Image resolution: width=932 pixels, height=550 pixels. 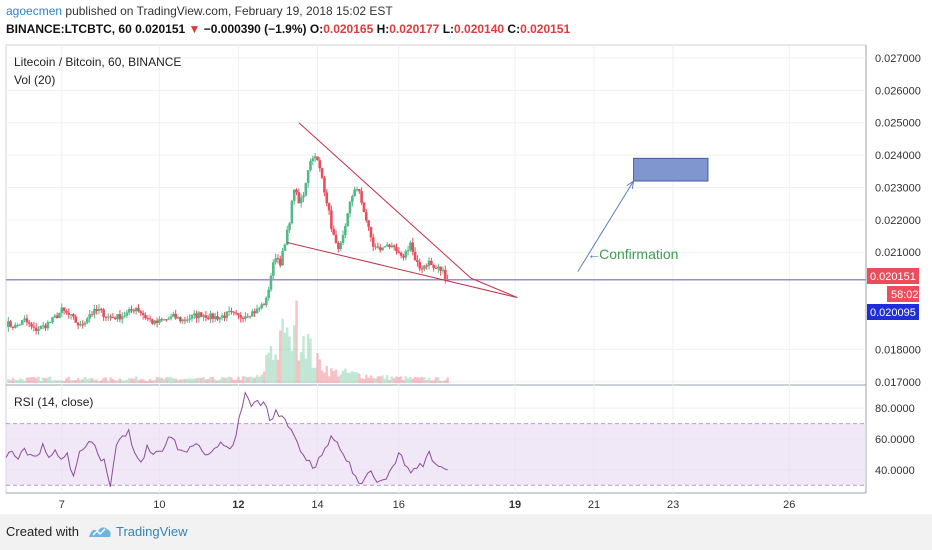 What do you see at coordinates (97, 62) in the screenshot?
I see `pane-title: Litecoin / Bitcoin, 60, BINANCE` at bounding box center [97, 62].